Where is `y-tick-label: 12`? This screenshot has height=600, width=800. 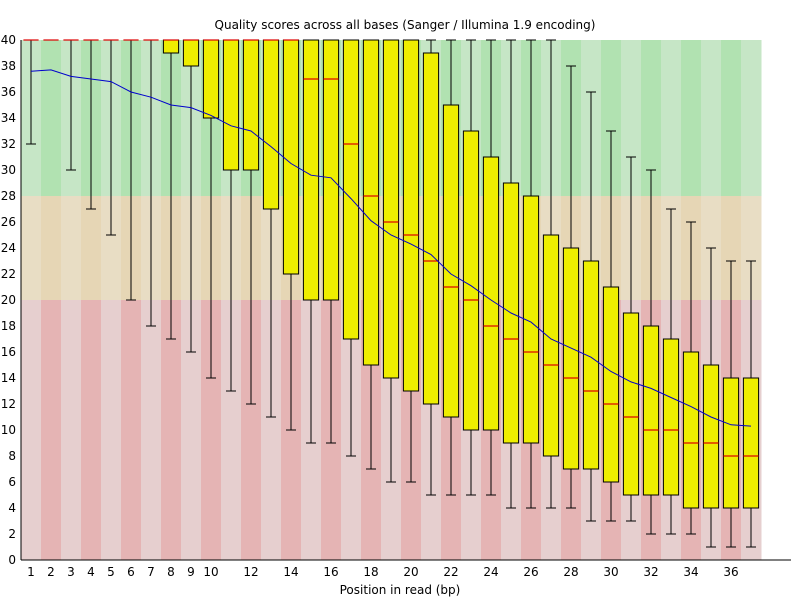 y-tick-label: 12 is located at coordinates (8, 404).